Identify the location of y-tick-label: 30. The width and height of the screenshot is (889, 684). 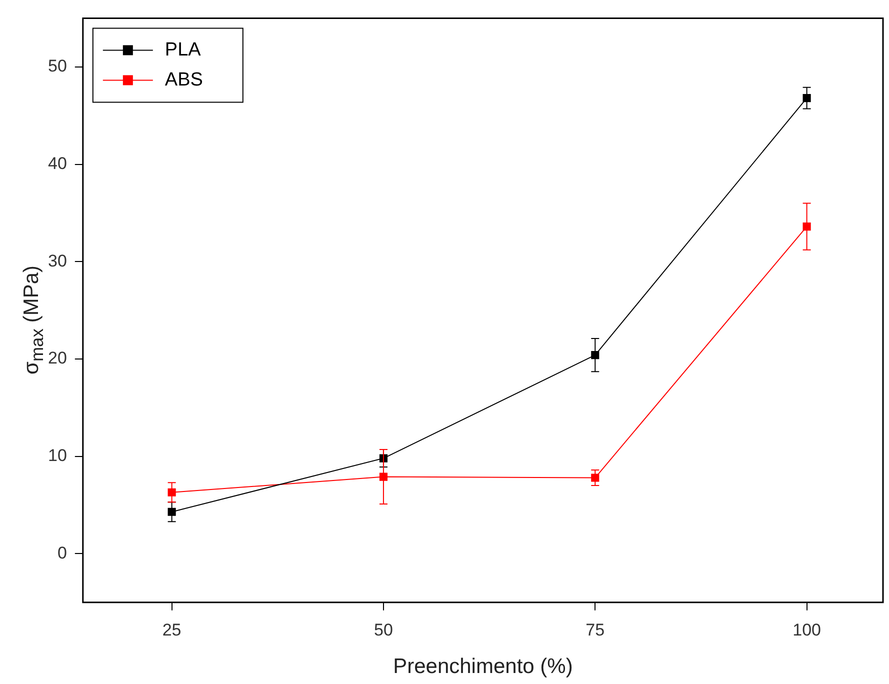
(57, 260).